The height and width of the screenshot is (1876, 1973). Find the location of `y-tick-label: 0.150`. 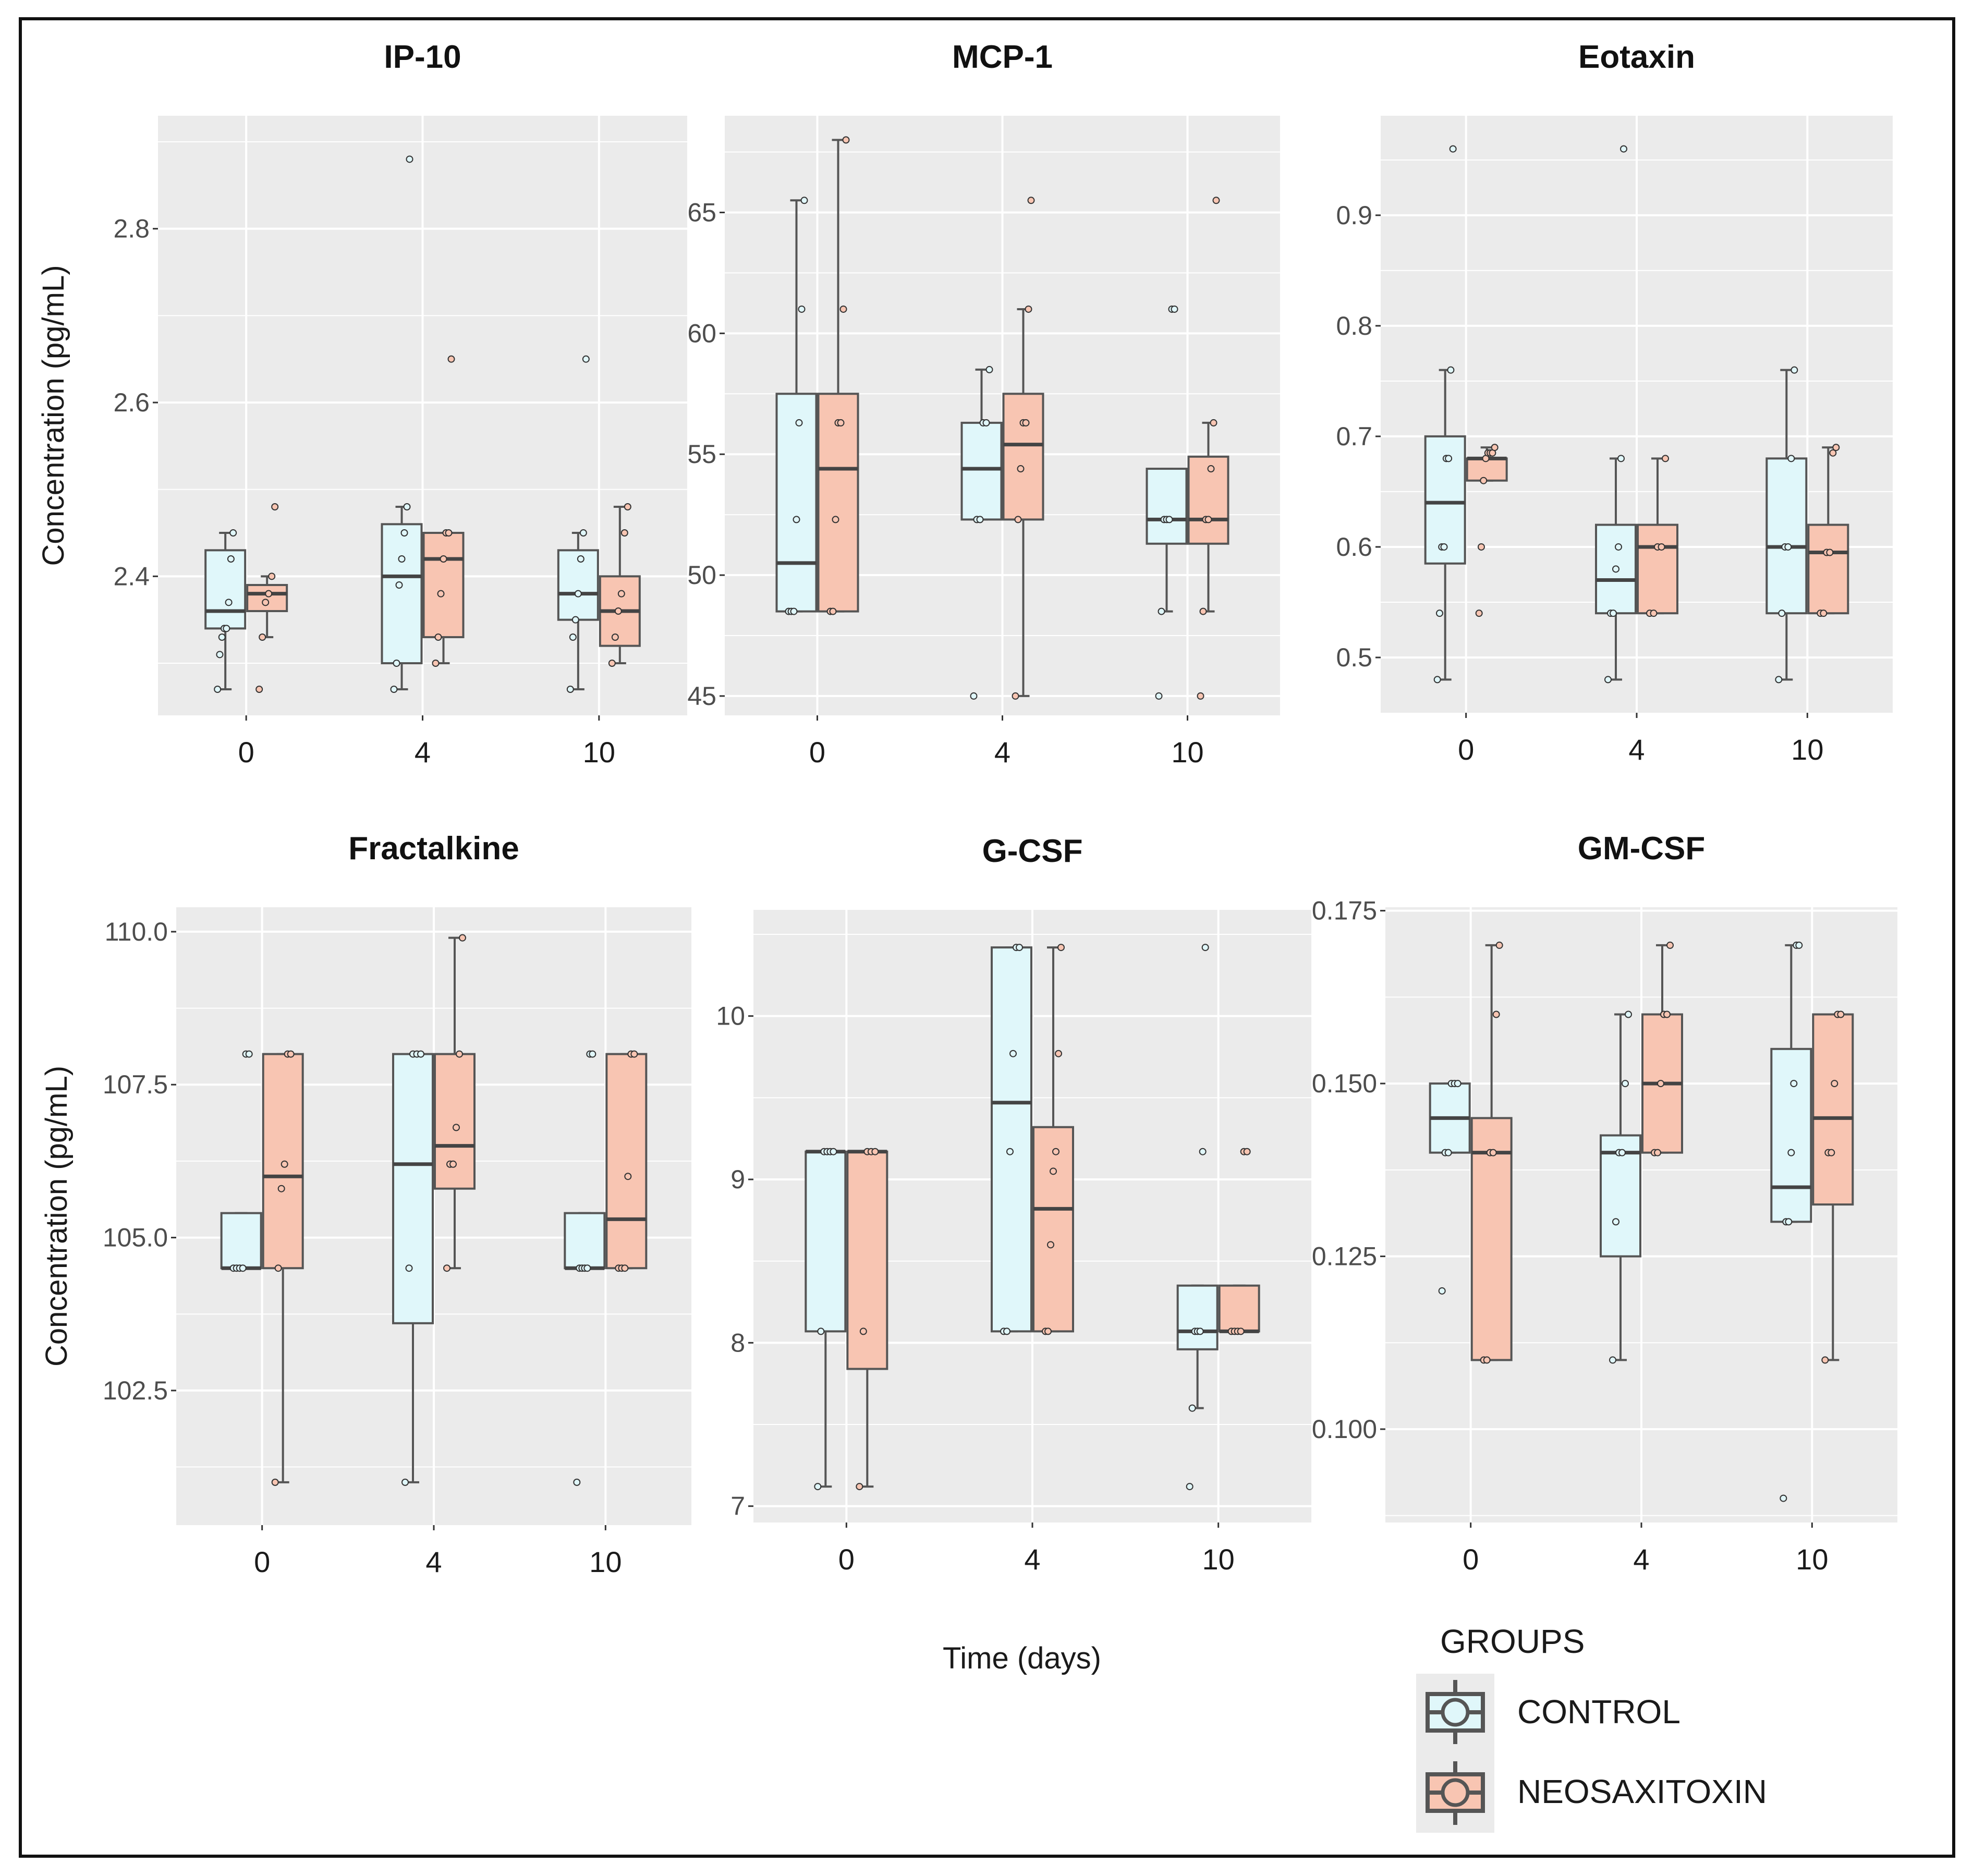

y-tick-label: 0.150 is located at coordinates (1344, 1084).